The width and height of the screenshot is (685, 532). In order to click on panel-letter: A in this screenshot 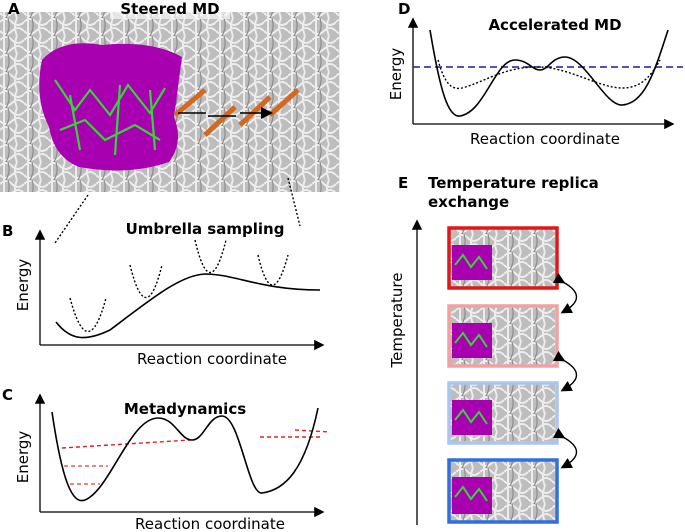, I will do `click(14, 9)`.